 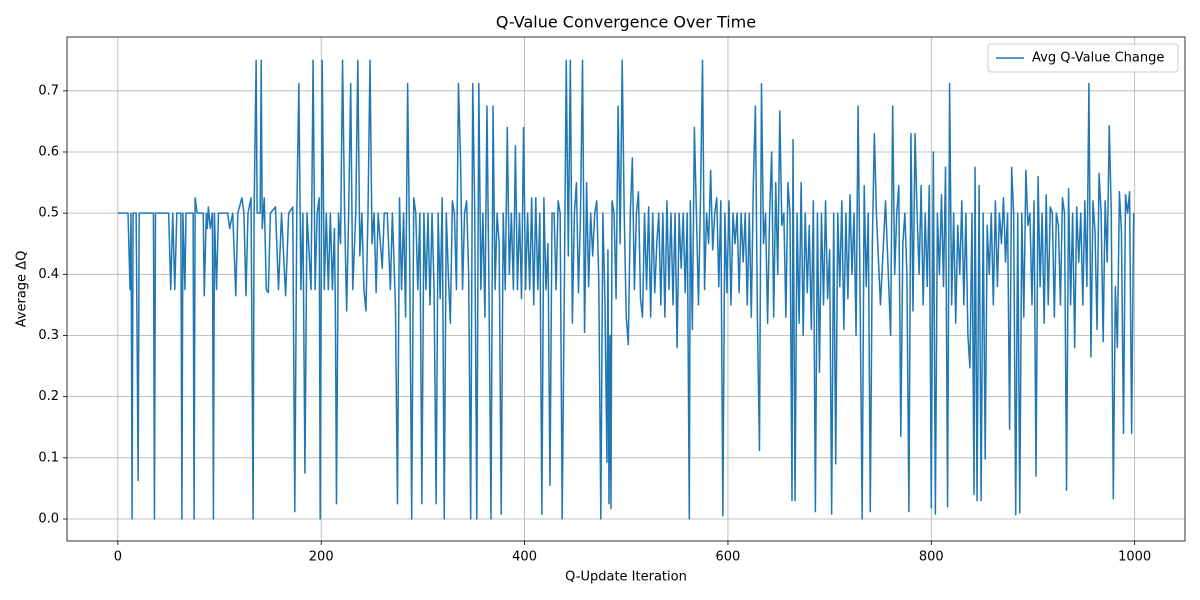 What do you see at coordinates (626, 577) in the screenshot?
I see `x-axis-label: Q-Update Iteration` at bounding box center [626, 577].